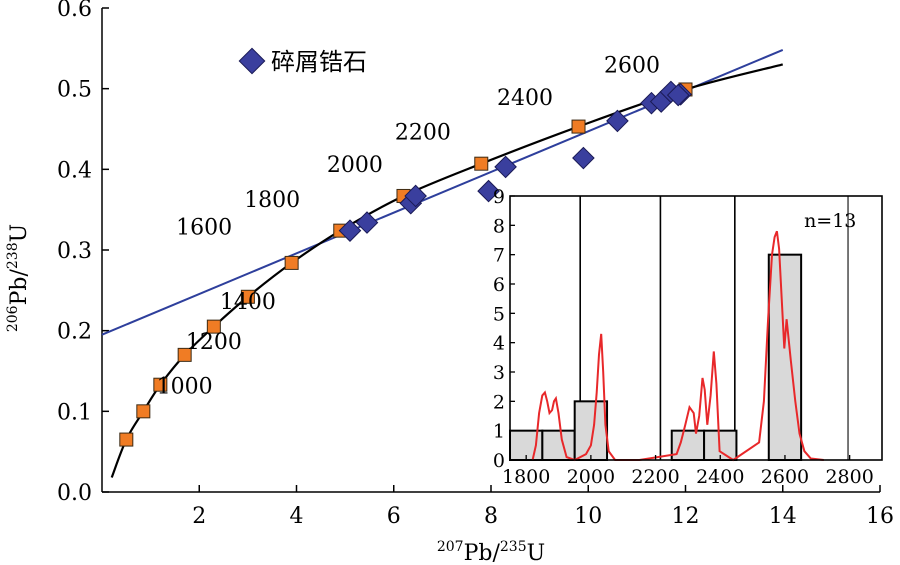 This screenshot has width=900, height=565. Describe the element at coordinates (185, 387) in the screenshot. I see `age-label: 1000` at that location.